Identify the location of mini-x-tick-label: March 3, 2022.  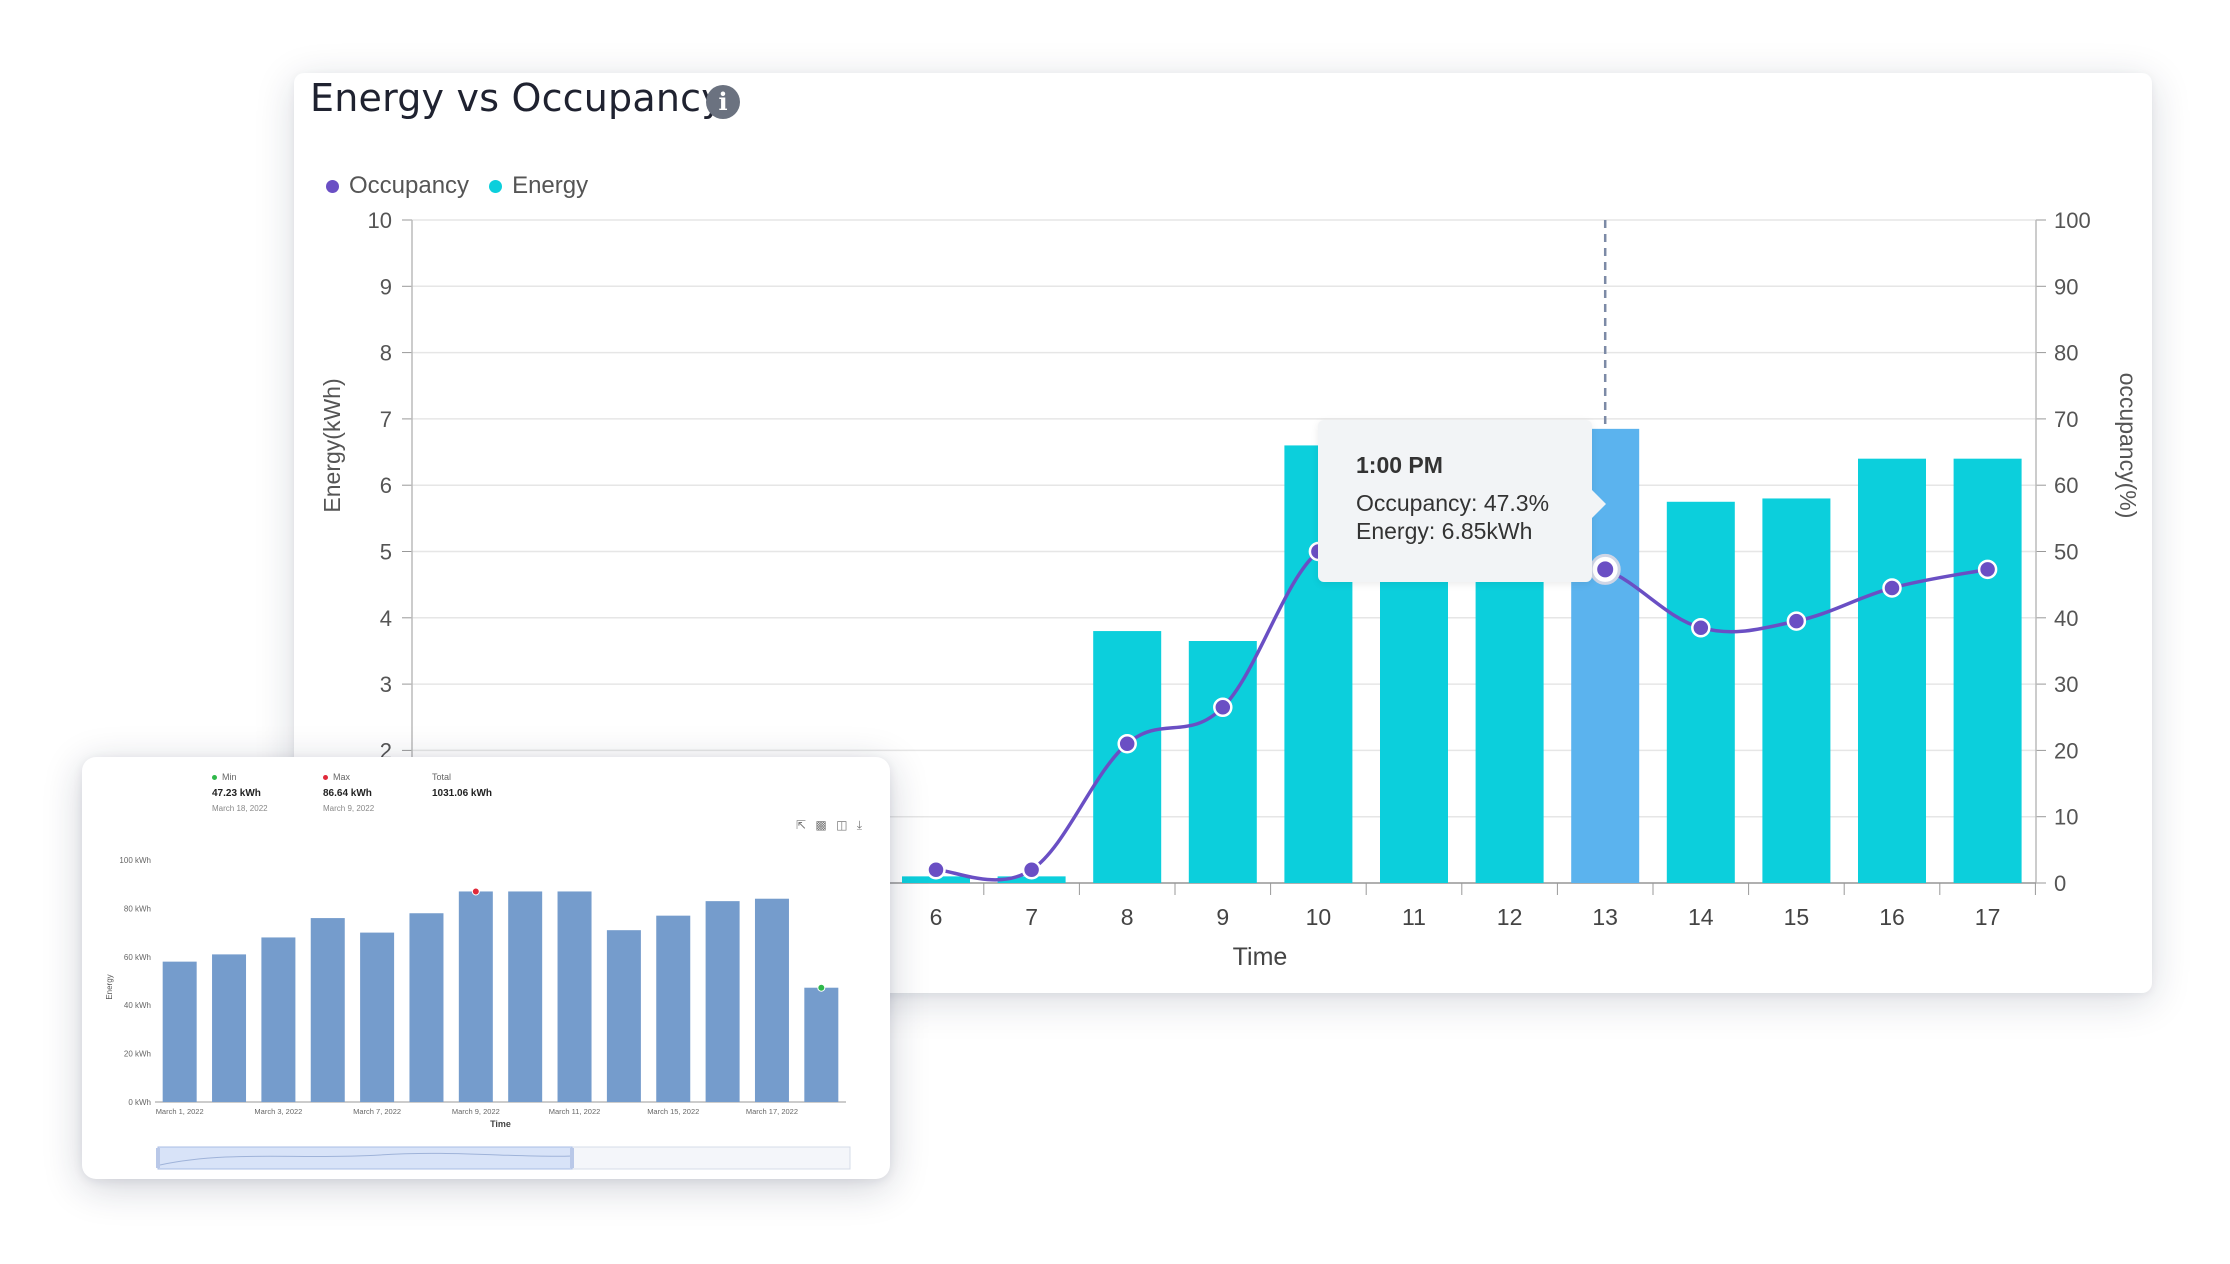
(278, 1111).